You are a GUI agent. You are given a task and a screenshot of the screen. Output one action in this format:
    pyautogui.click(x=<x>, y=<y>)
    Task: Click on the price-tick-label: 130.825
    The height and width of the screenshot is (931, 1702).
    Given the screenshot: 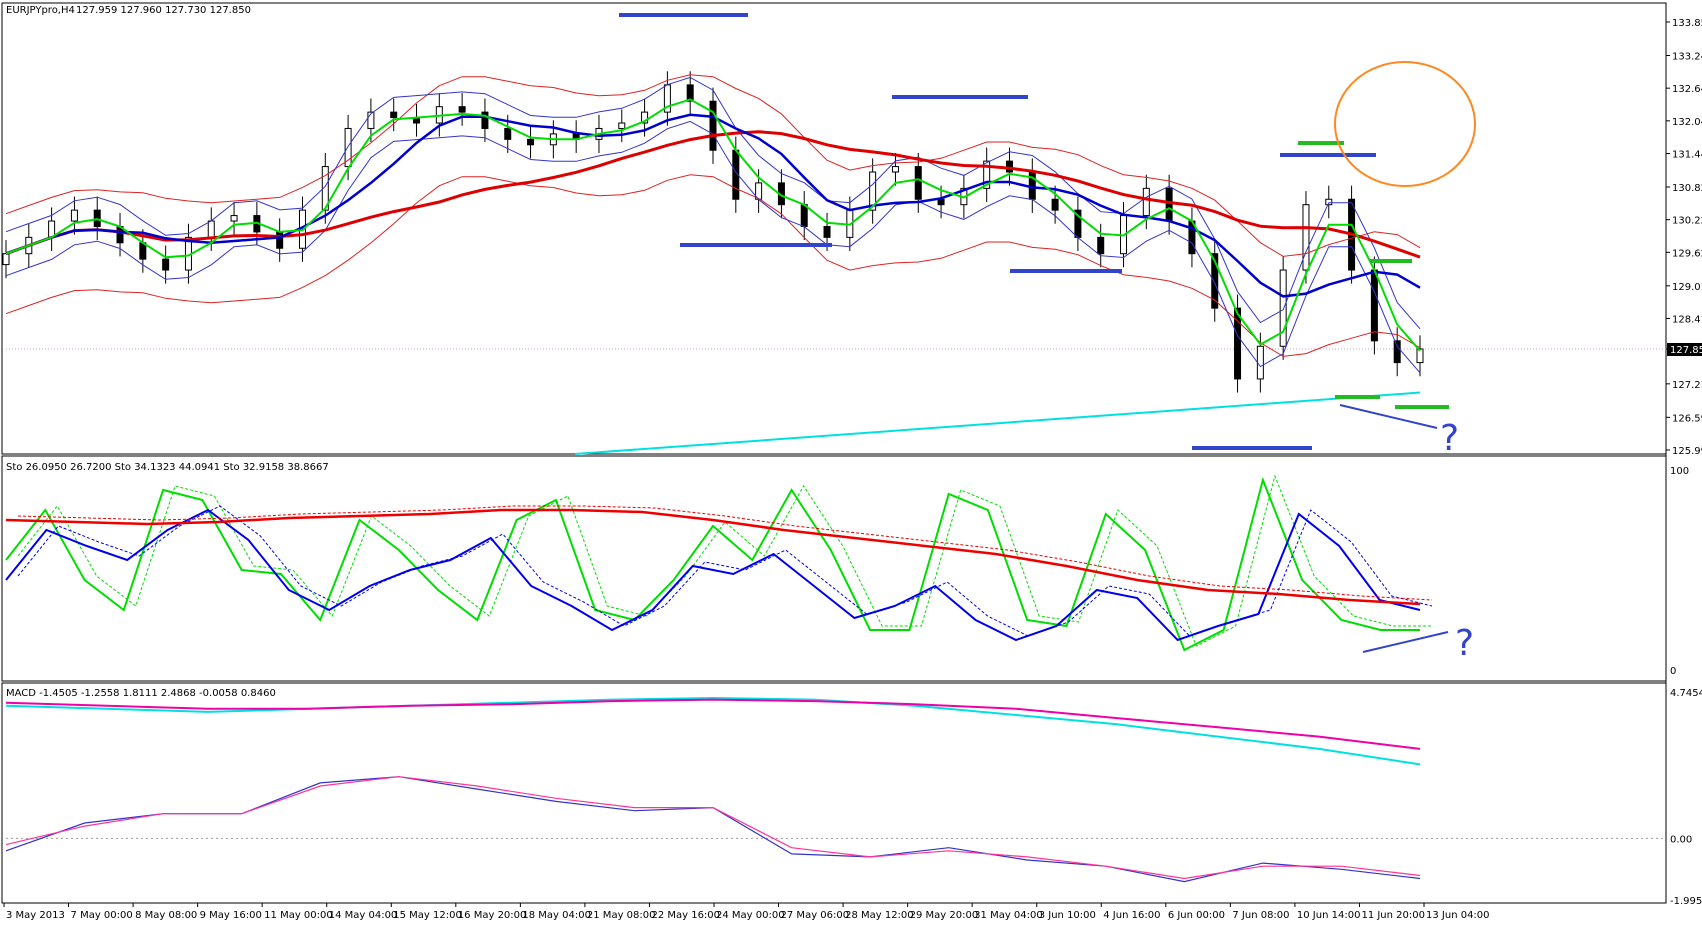 What is the action you would take?
    pyautogui.click(x=1687, y=188)
    